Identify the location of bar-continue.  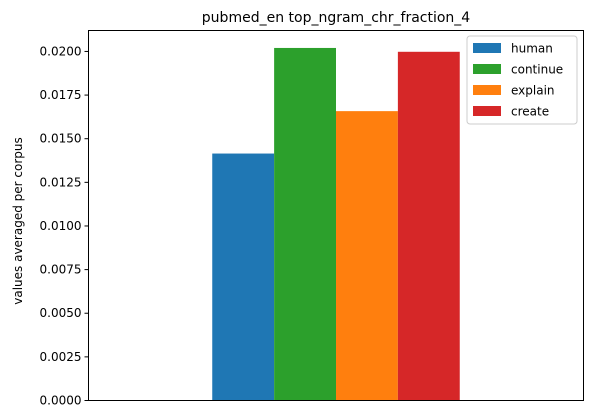
(305, 224).